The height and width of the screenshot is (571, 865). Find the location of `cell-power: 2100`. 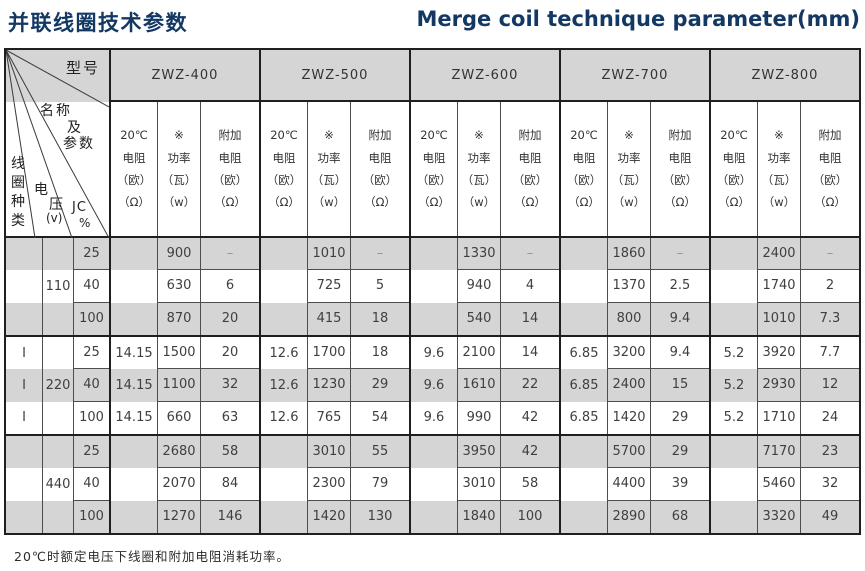

cell-power: 2100 is located at coordinates (478, 353).